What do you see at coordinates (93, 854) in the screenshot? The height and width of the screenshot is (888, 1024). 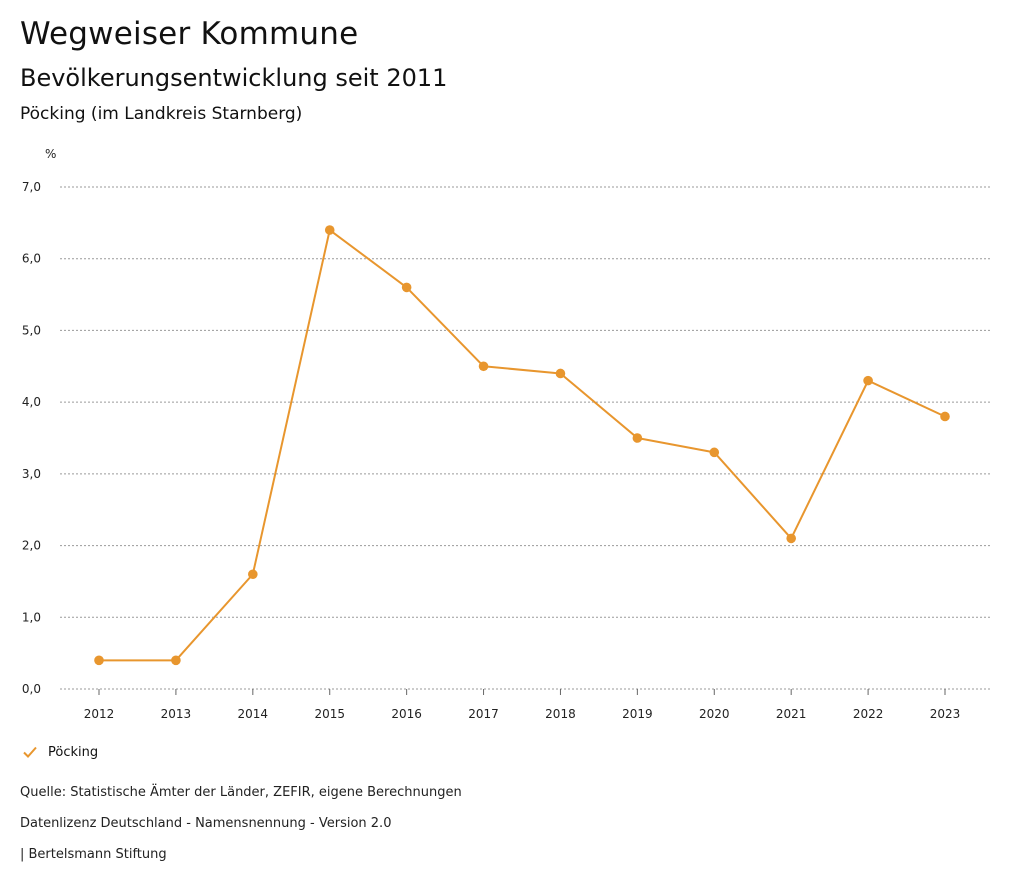 I see `publisher-note: | Bertelsmann Stiftung` at bounding box center [93, 854].